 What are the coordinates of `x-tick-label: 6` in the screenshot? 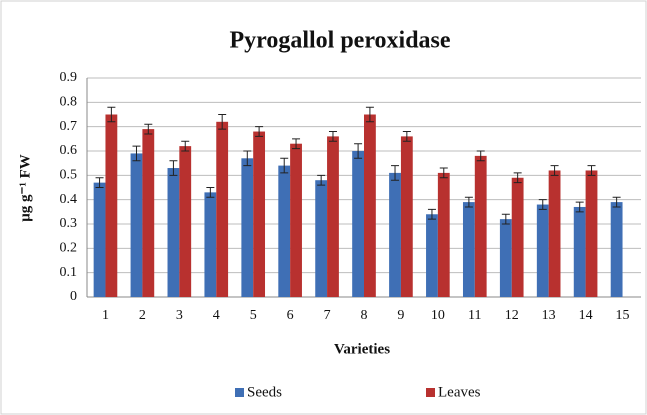 It's located at (290, 315).